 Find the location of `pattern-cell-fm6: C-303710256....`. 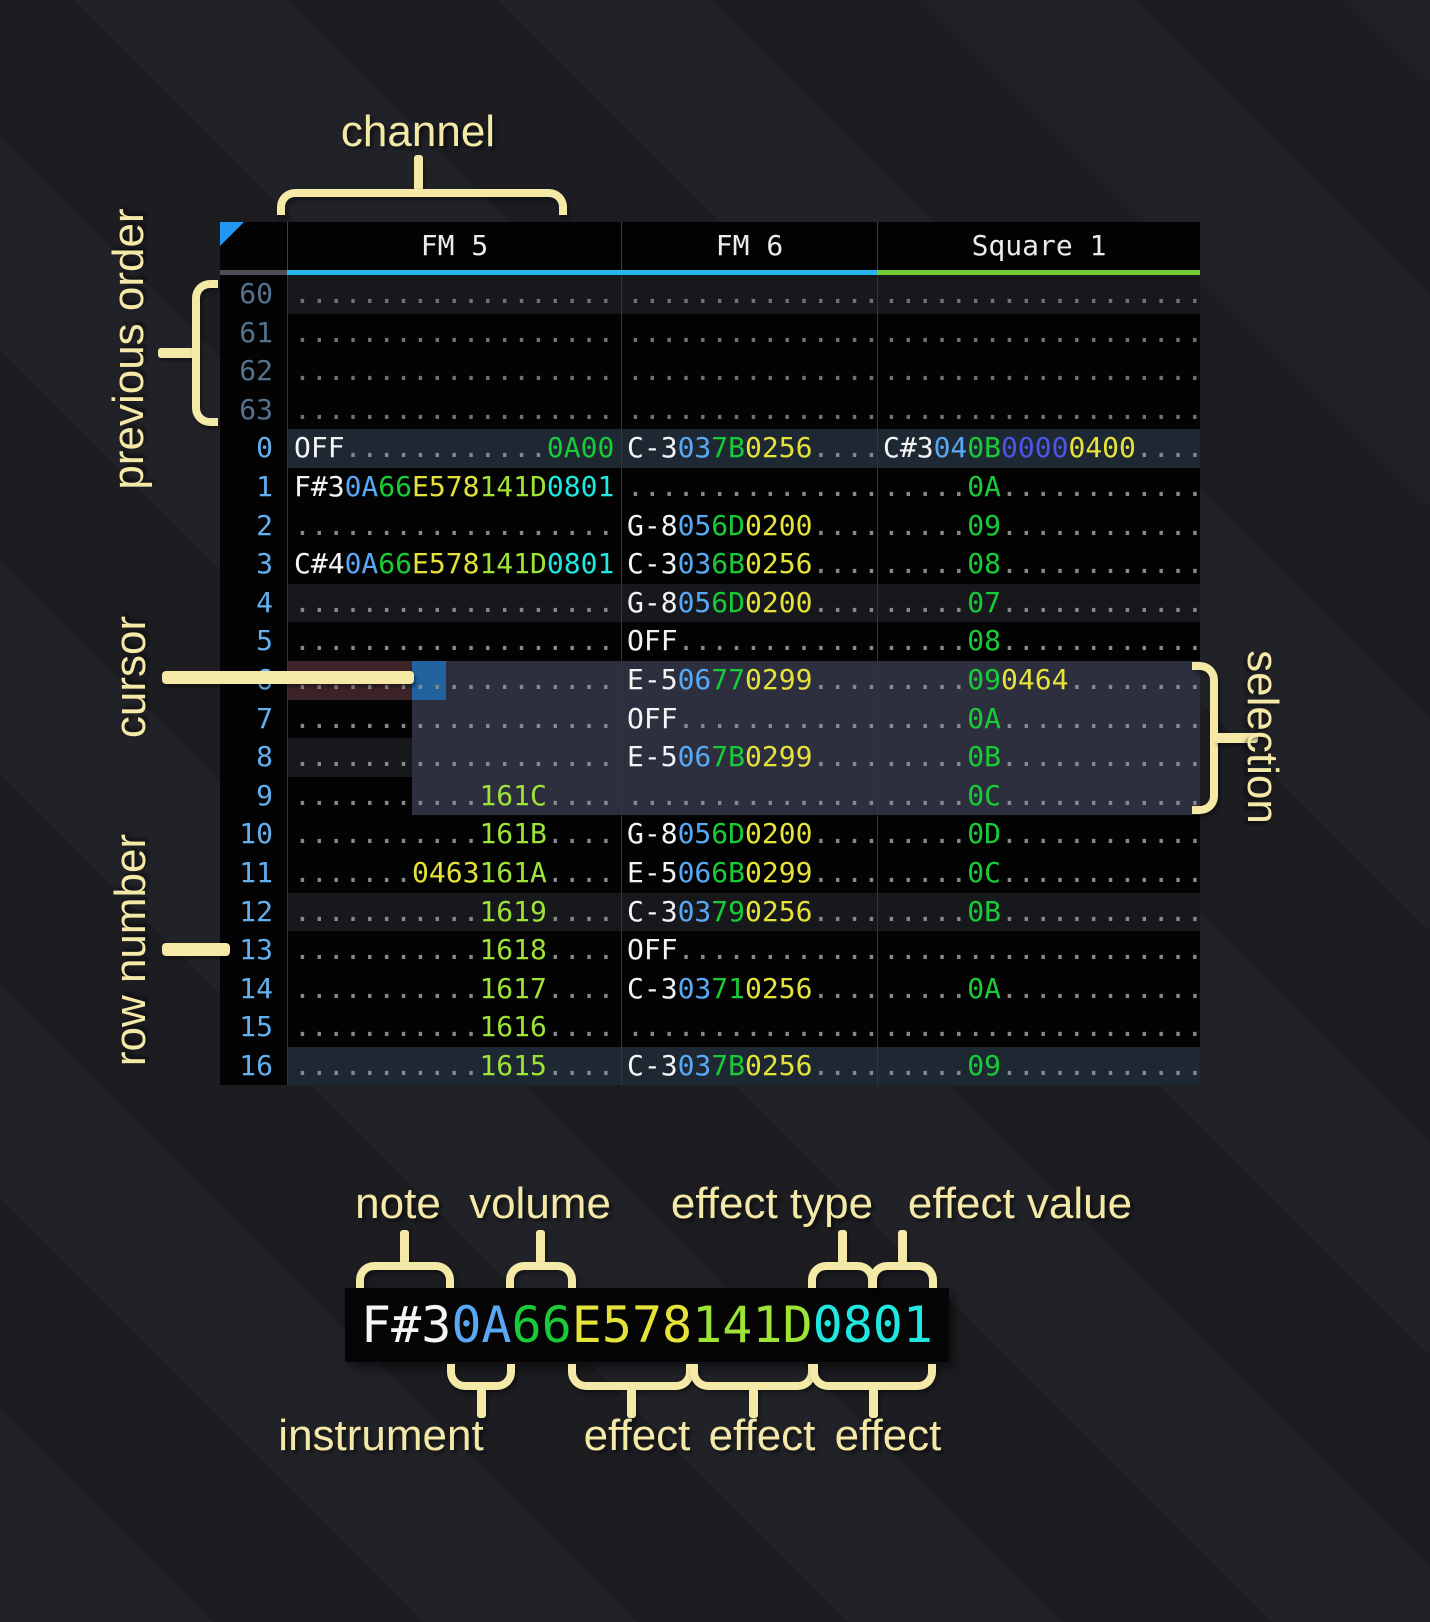

pattern-cell-fm6: C-303710256.... is located at coordinates (749, 989).